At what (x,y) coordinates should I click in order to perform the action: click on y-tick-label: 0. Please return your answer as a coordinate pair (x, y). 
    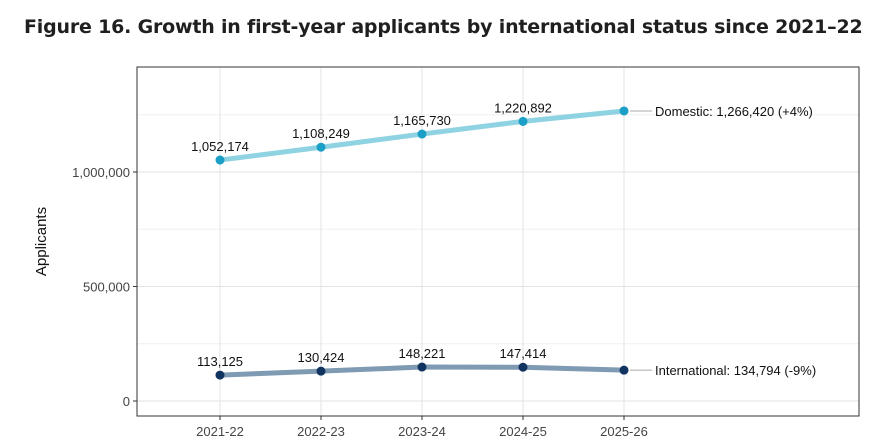
    Looking at the image, I should click on (126, 401).